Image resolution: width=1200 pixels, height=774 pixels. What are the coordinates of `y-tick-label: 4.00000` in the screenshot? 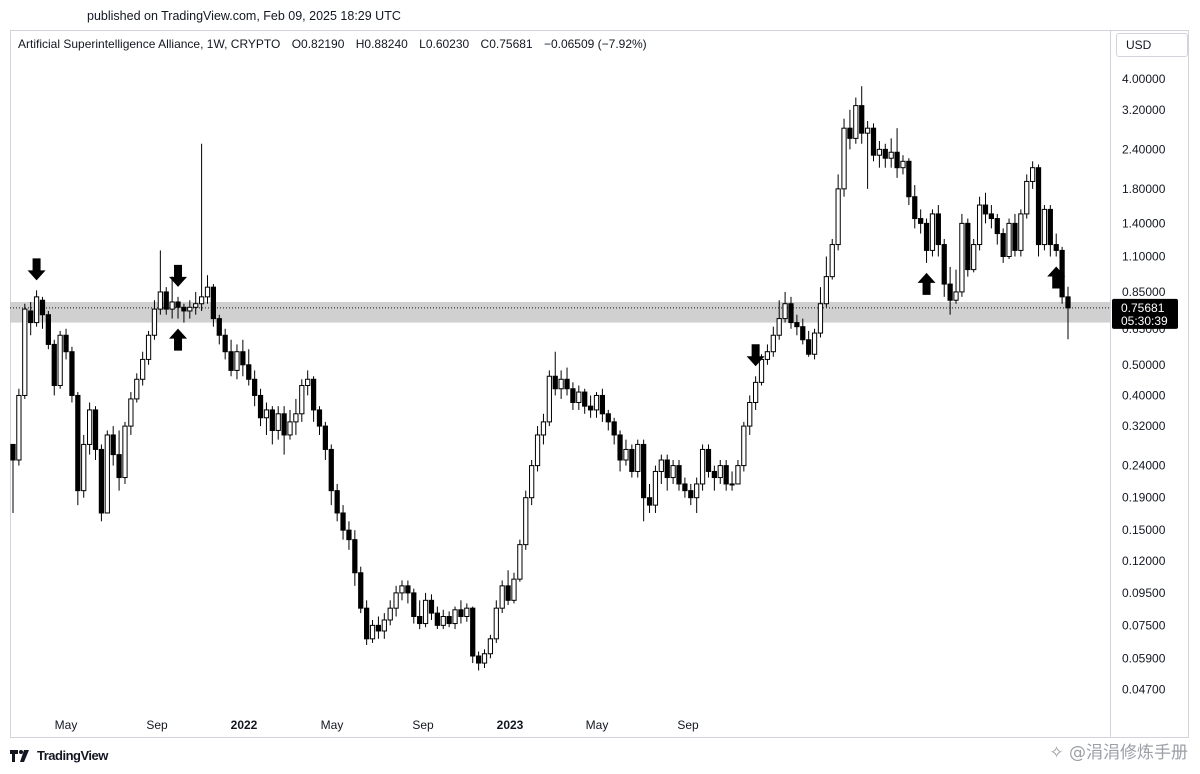 It's located at (1144, 79).